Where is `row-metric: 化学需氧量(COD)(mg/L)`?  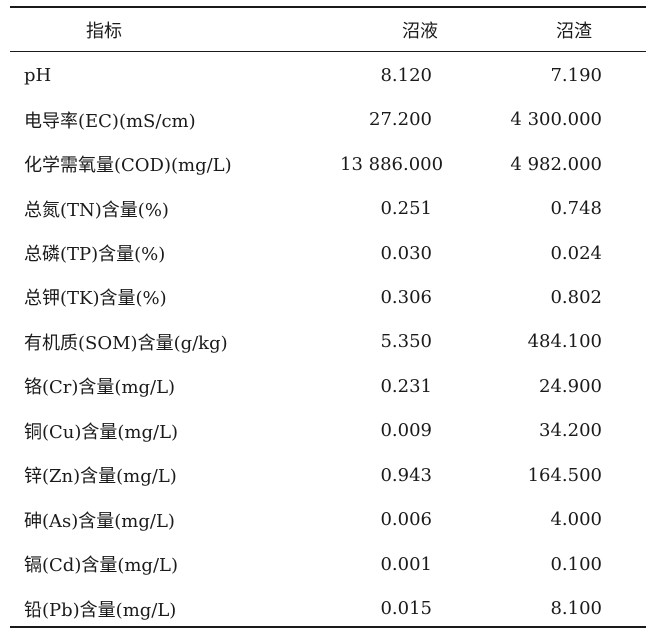
row-metric: 化学需氧量(COD)(mg/L) is located at coordinates (128, 166).